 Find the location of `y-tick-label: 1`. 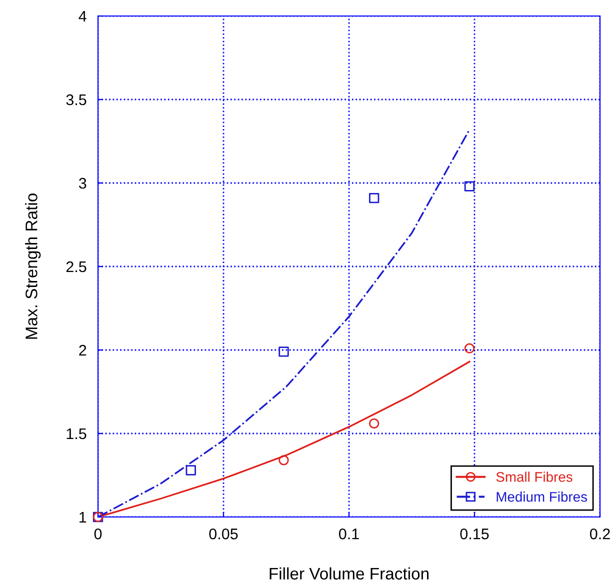

y-tick-label: 1 is located at coordinates (83, 517).